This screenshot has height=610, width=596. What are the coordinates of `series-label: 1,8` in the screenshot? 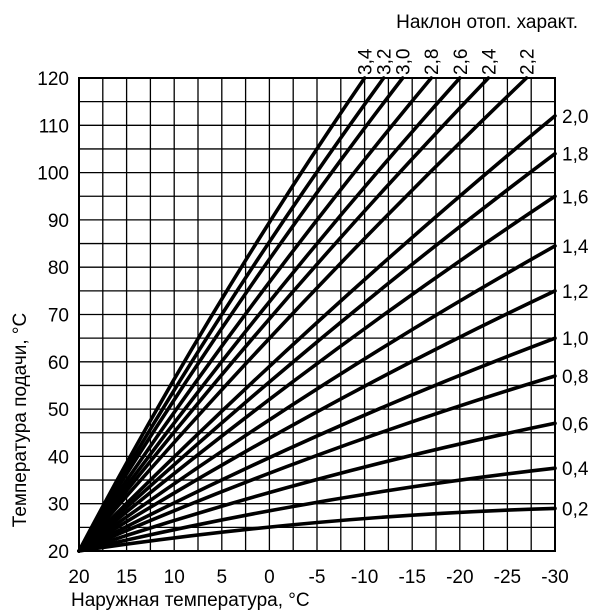 It's located at (575, 155).